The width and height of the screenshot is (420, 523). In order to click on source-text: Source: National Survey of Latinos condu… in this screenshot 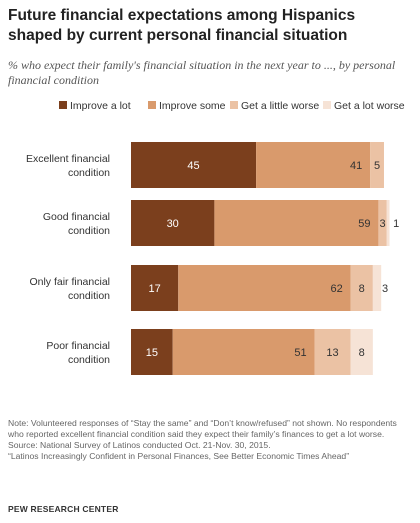, I will do `click(139, 445)`.